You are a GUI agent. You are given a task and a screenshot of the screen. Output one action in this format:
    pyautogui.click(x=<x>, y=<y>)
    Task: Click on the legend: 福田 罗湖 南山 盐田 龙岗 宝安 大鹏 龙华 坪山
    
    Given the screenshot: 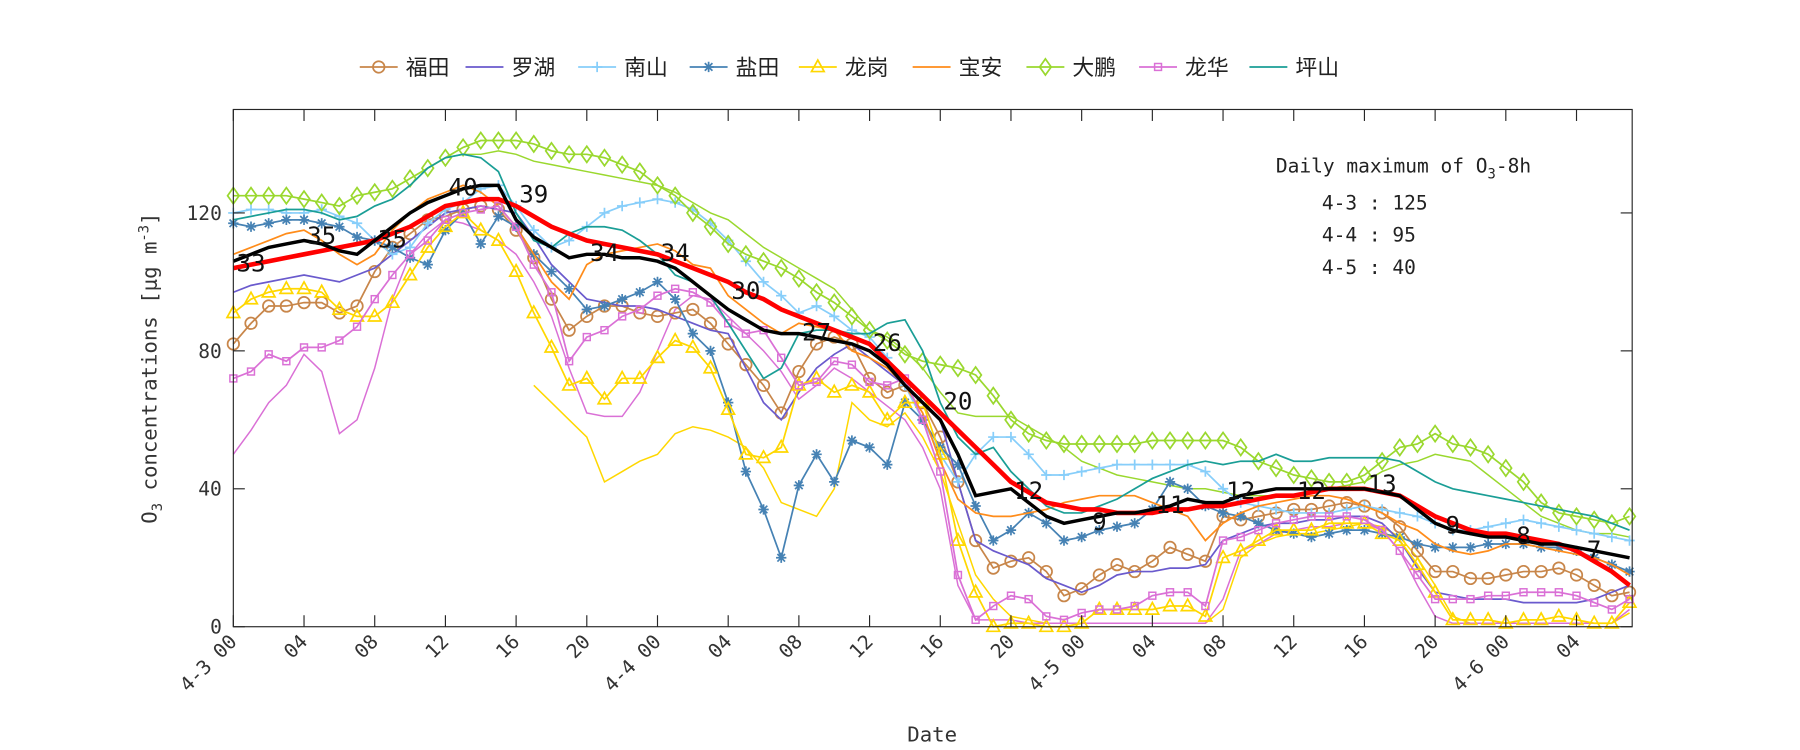 What is the action you would take?
    pyautogui.click(x=849, y=68)
    